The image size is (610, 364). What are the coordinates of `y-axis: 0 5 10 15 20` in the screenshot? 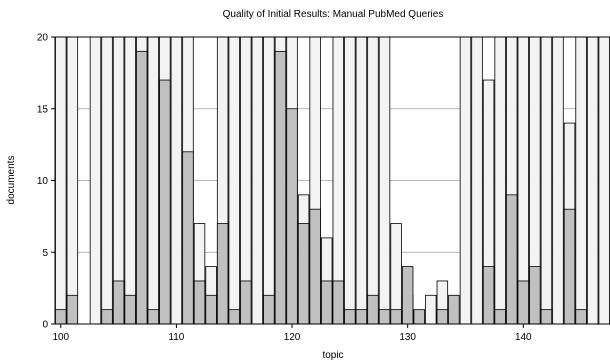 It's located at (46, 182).